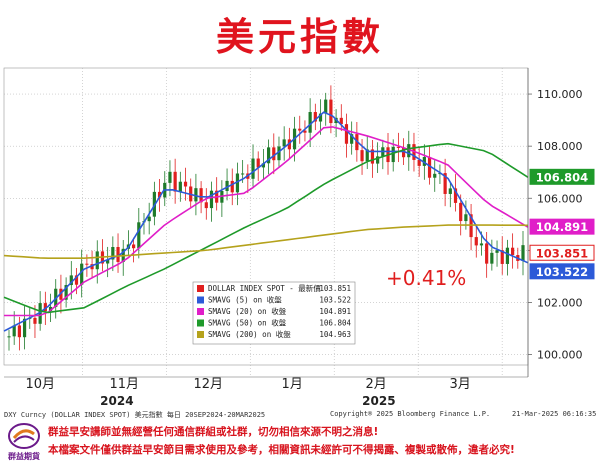 This screenshot has width=600, height=464. Describe the element at coordinates (335, 300) in the screenshot. I see `legend-value: 103.522` at that location.